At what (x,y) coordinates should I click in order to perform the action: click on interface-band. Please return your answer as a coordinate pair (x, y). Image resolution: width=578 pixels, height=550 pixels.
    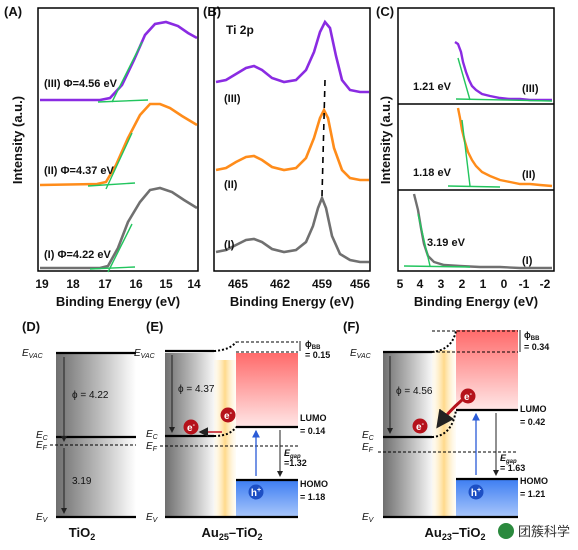
    Looking at the image, I should click on (225, 438).